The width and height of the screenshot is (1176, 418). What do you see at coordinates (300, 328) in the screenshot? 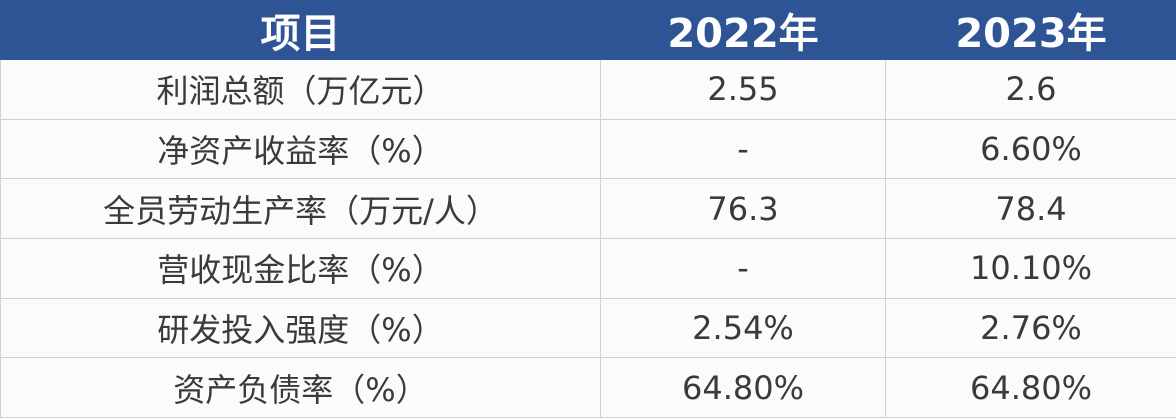
I see `row-label: 研发投入强度（%）` at bounding box center [300, 328].